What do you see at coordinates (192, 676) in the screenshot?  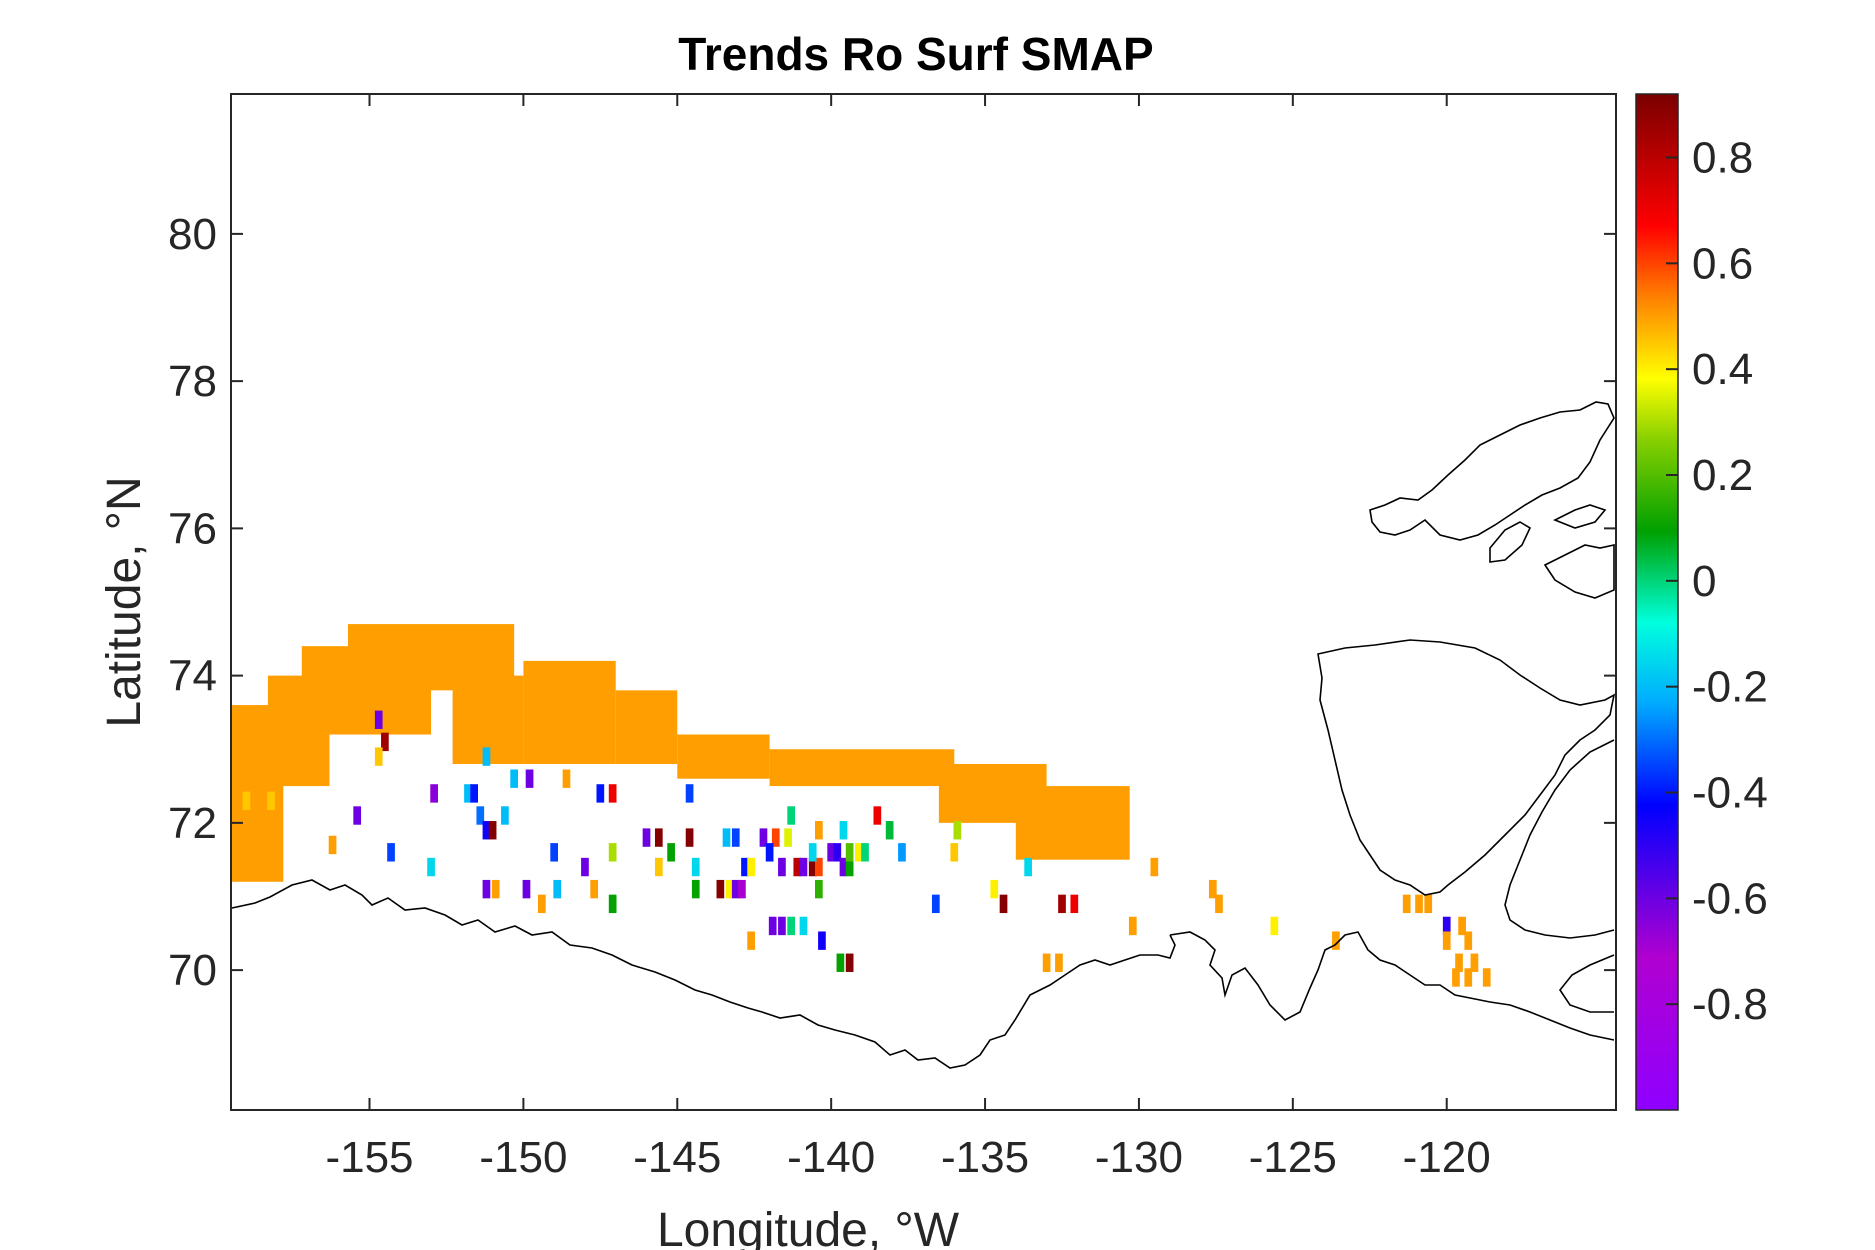 I see `y-tick-label: 74` at bounding box center [192, 676].